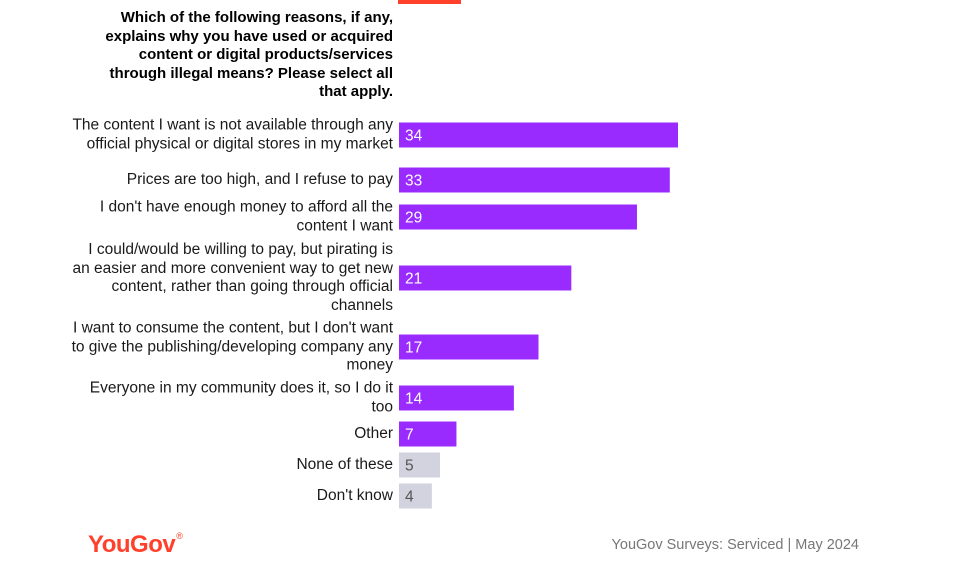 The width and height of the screenshot is (980, 579). I want to click on data-label: 34, so click(414, 136).